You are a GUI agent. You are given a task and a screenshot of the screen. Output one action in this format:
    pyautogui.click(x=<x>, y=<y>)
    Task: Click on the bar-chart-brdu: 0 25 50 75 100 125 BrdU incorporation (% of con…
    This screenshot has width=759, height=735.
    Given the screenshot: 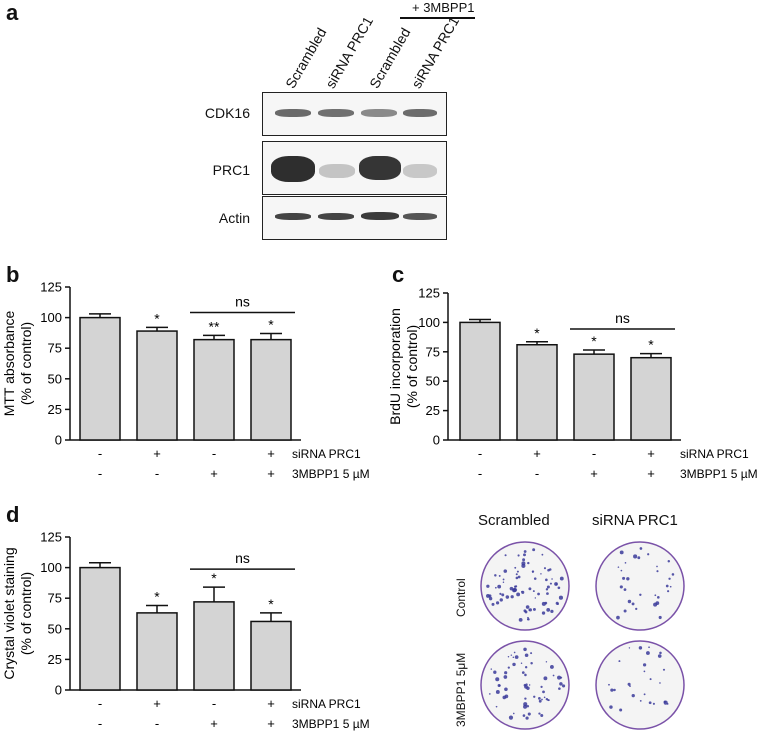 What is the action you would take?
    pyautogui.click(x=574, y=384)
    